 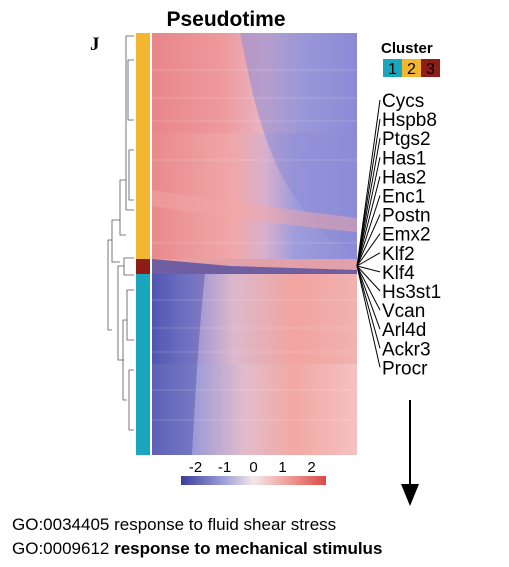 I want to click on leader-line-enc1, so click(x=368, y=231).